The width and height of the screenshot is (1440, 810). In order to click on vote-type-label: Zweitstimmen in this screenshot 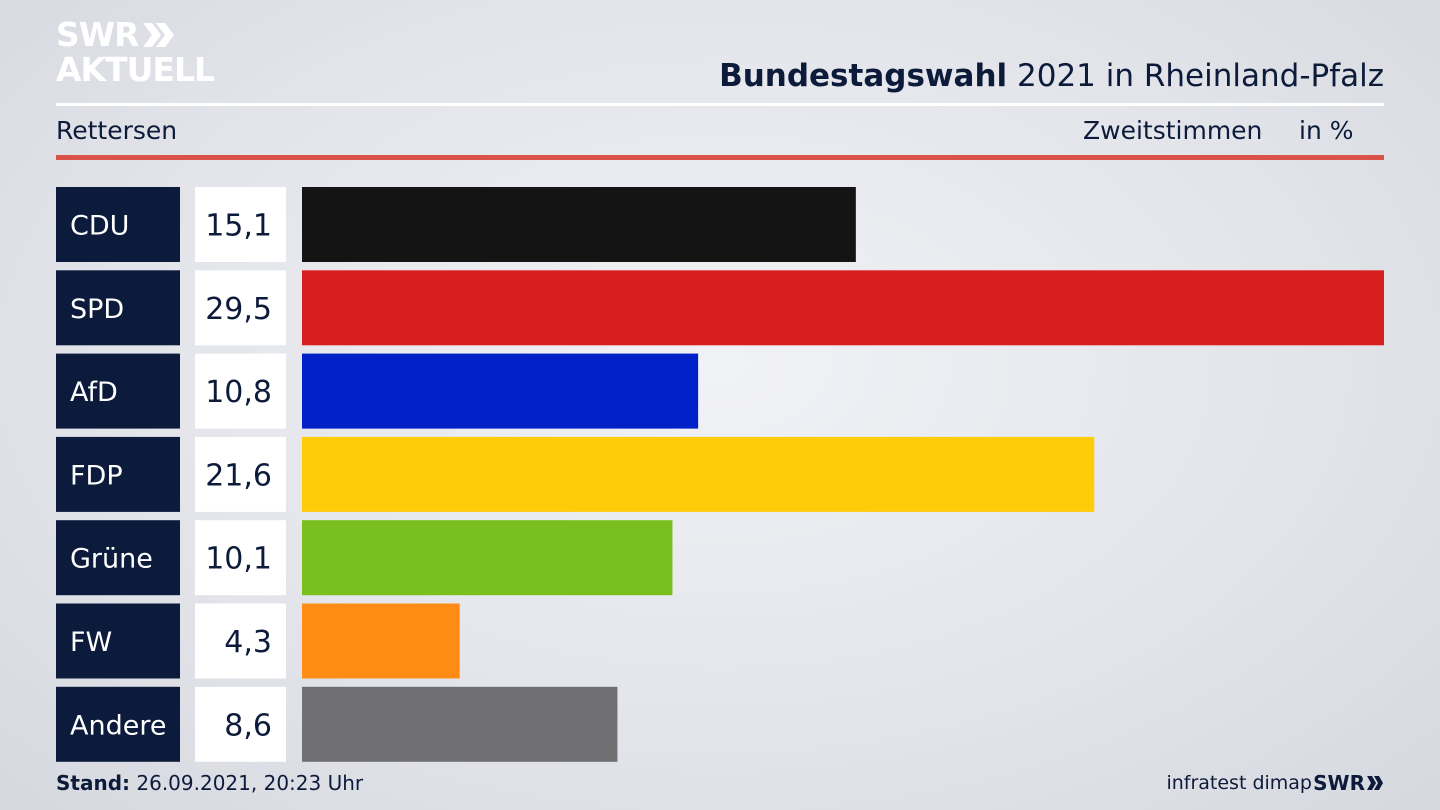, I will do `click(1173, 130)`.